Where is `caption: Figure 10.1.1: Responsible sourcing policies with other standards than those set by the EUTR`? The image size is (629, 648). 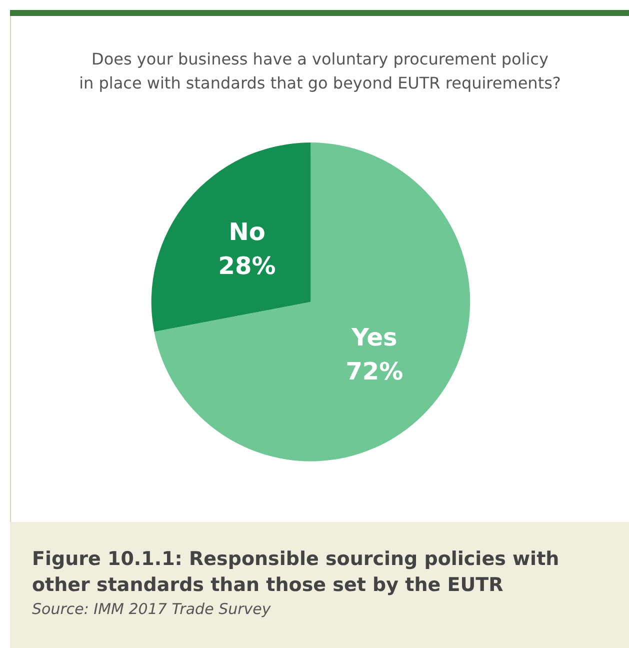 caption: Figure 10.1.1: Responsible sourcing policies with other standards than those set by the EUTR is located at coordinates (296, 572).